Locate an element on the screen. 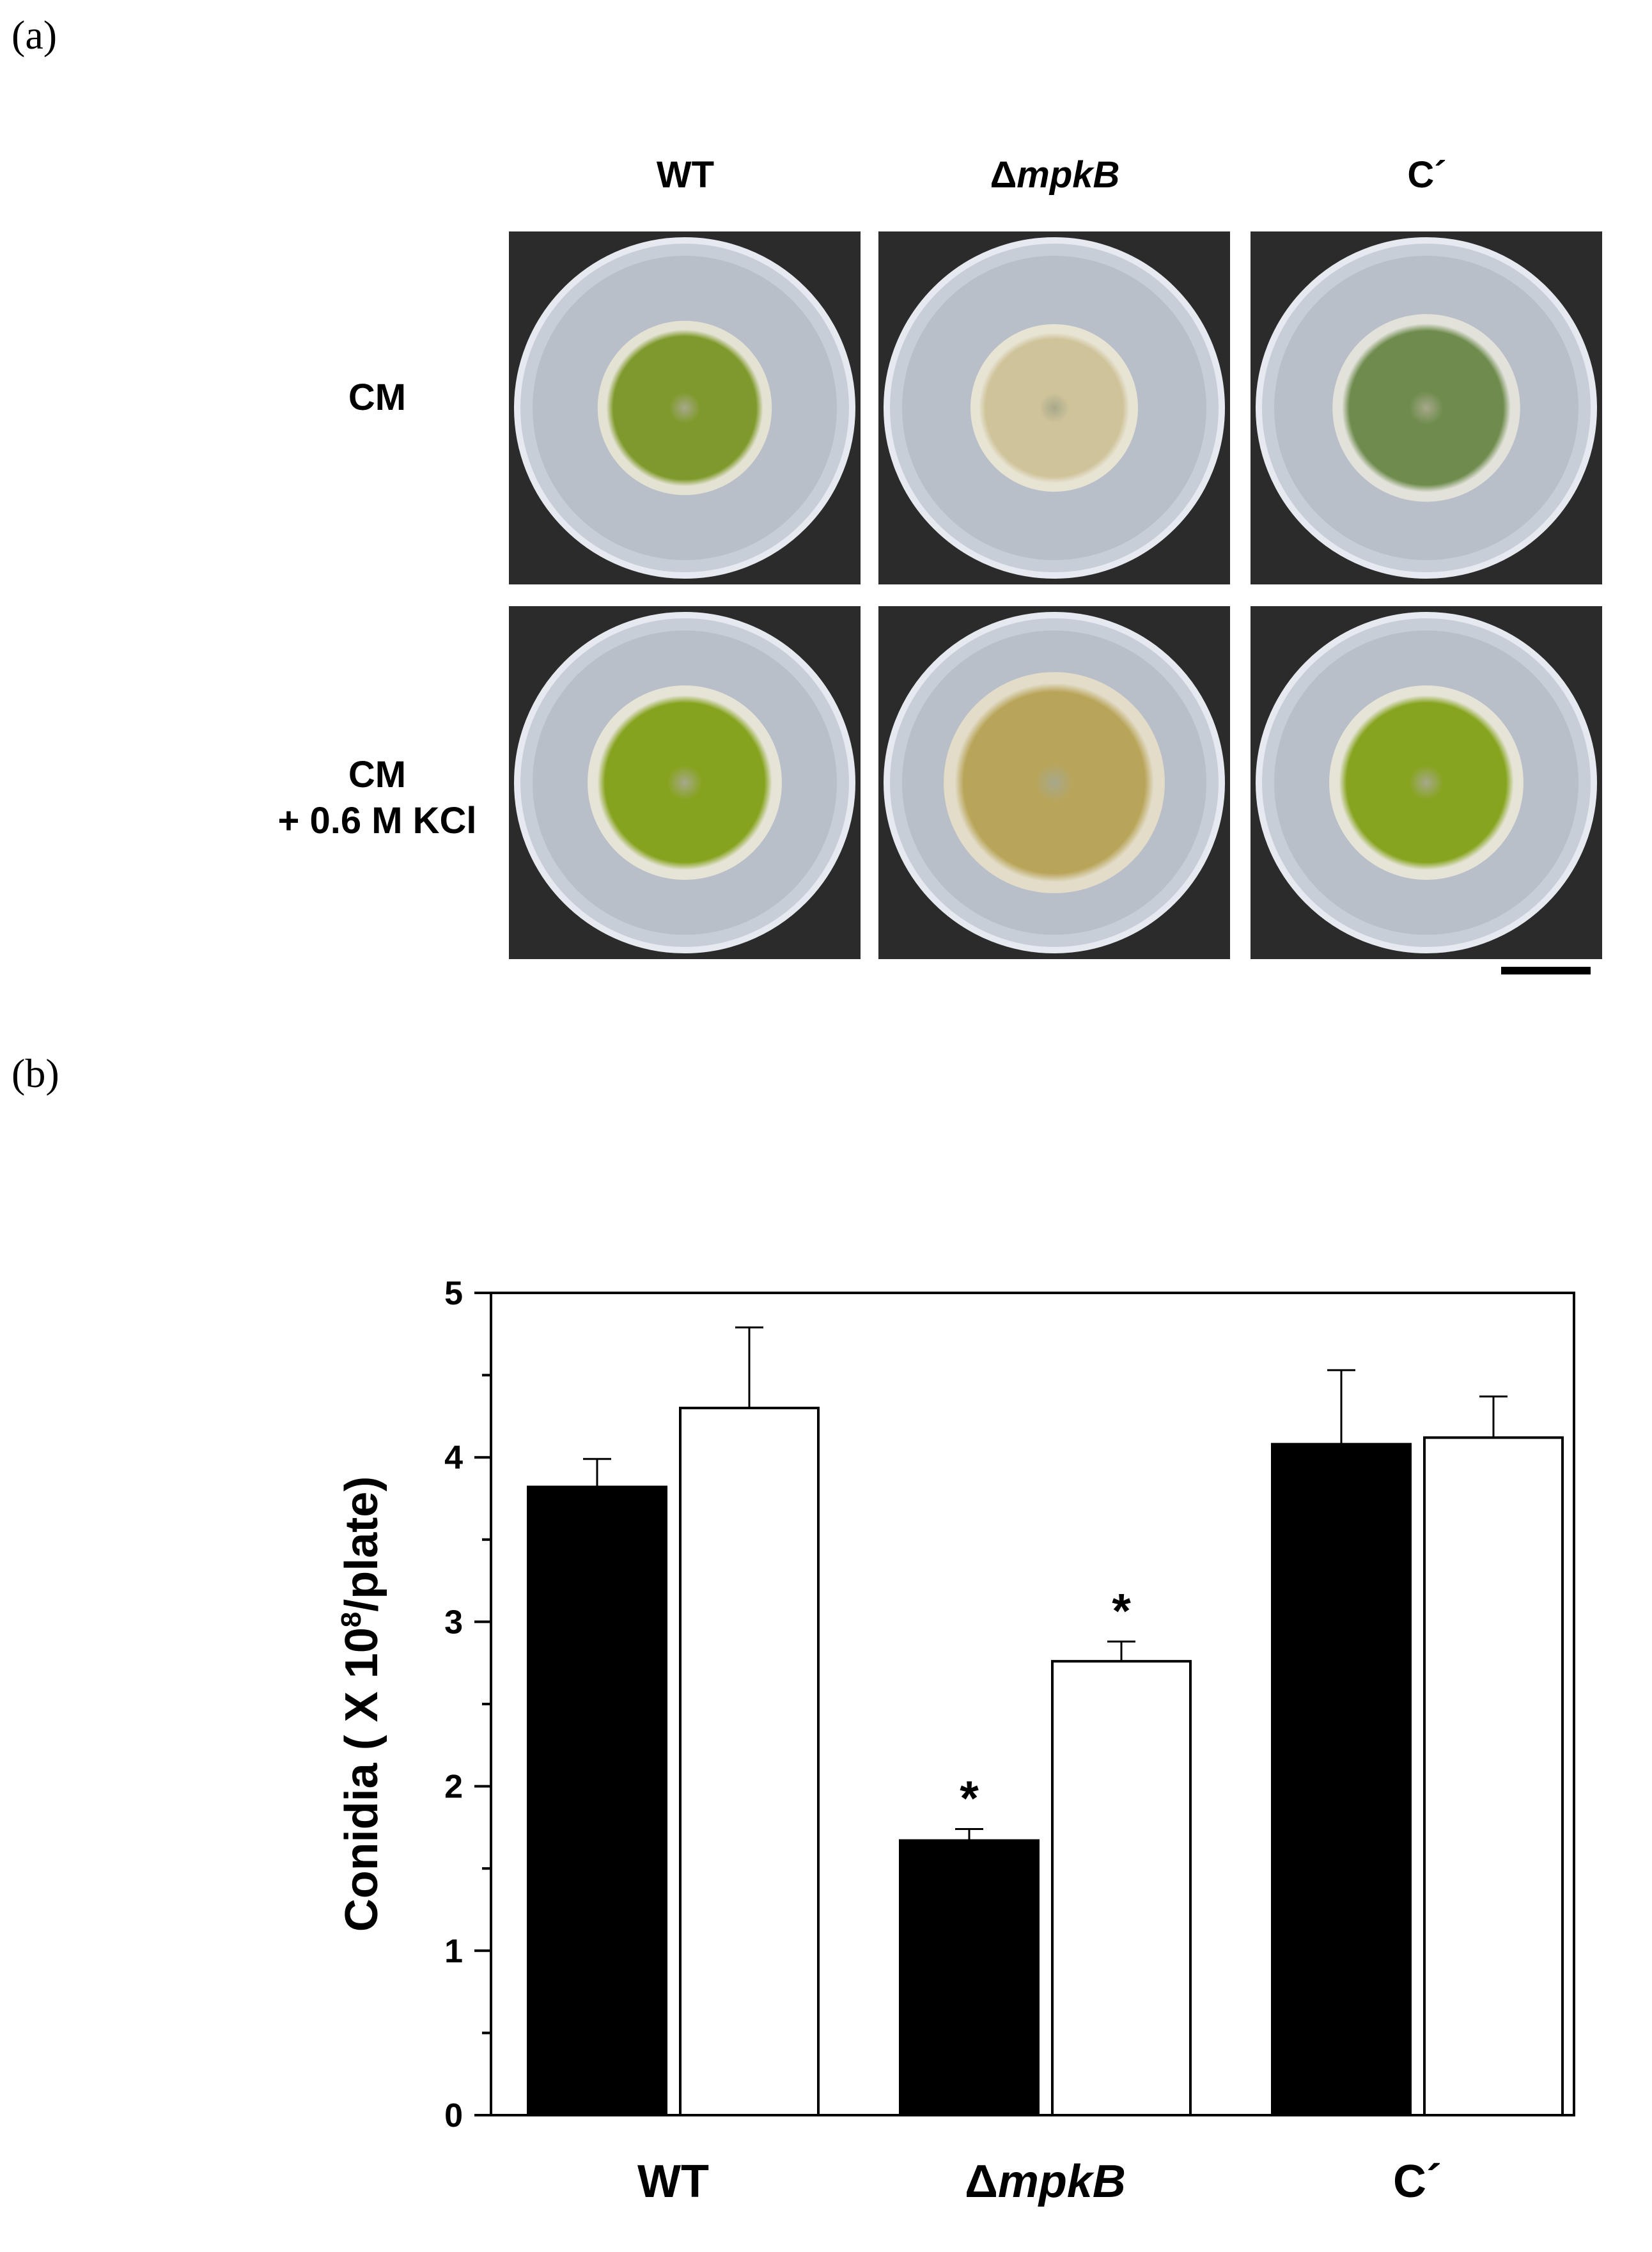 This screenshot has height=2252, width=1652. row-label-line: + 0.6 M KCl is located at coordinates (377, 820).